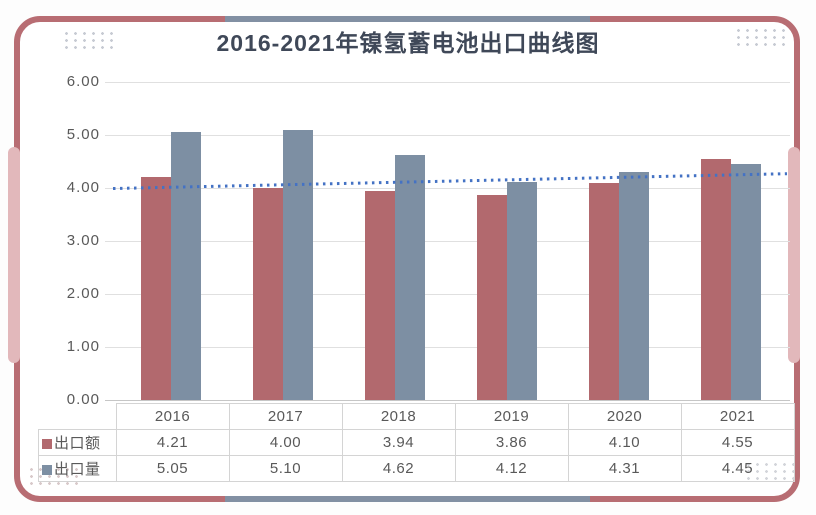 Image resolution: width=816 pixels, height=515 pixels. I want to click on bar-出口量-2016, so click(186, 266).